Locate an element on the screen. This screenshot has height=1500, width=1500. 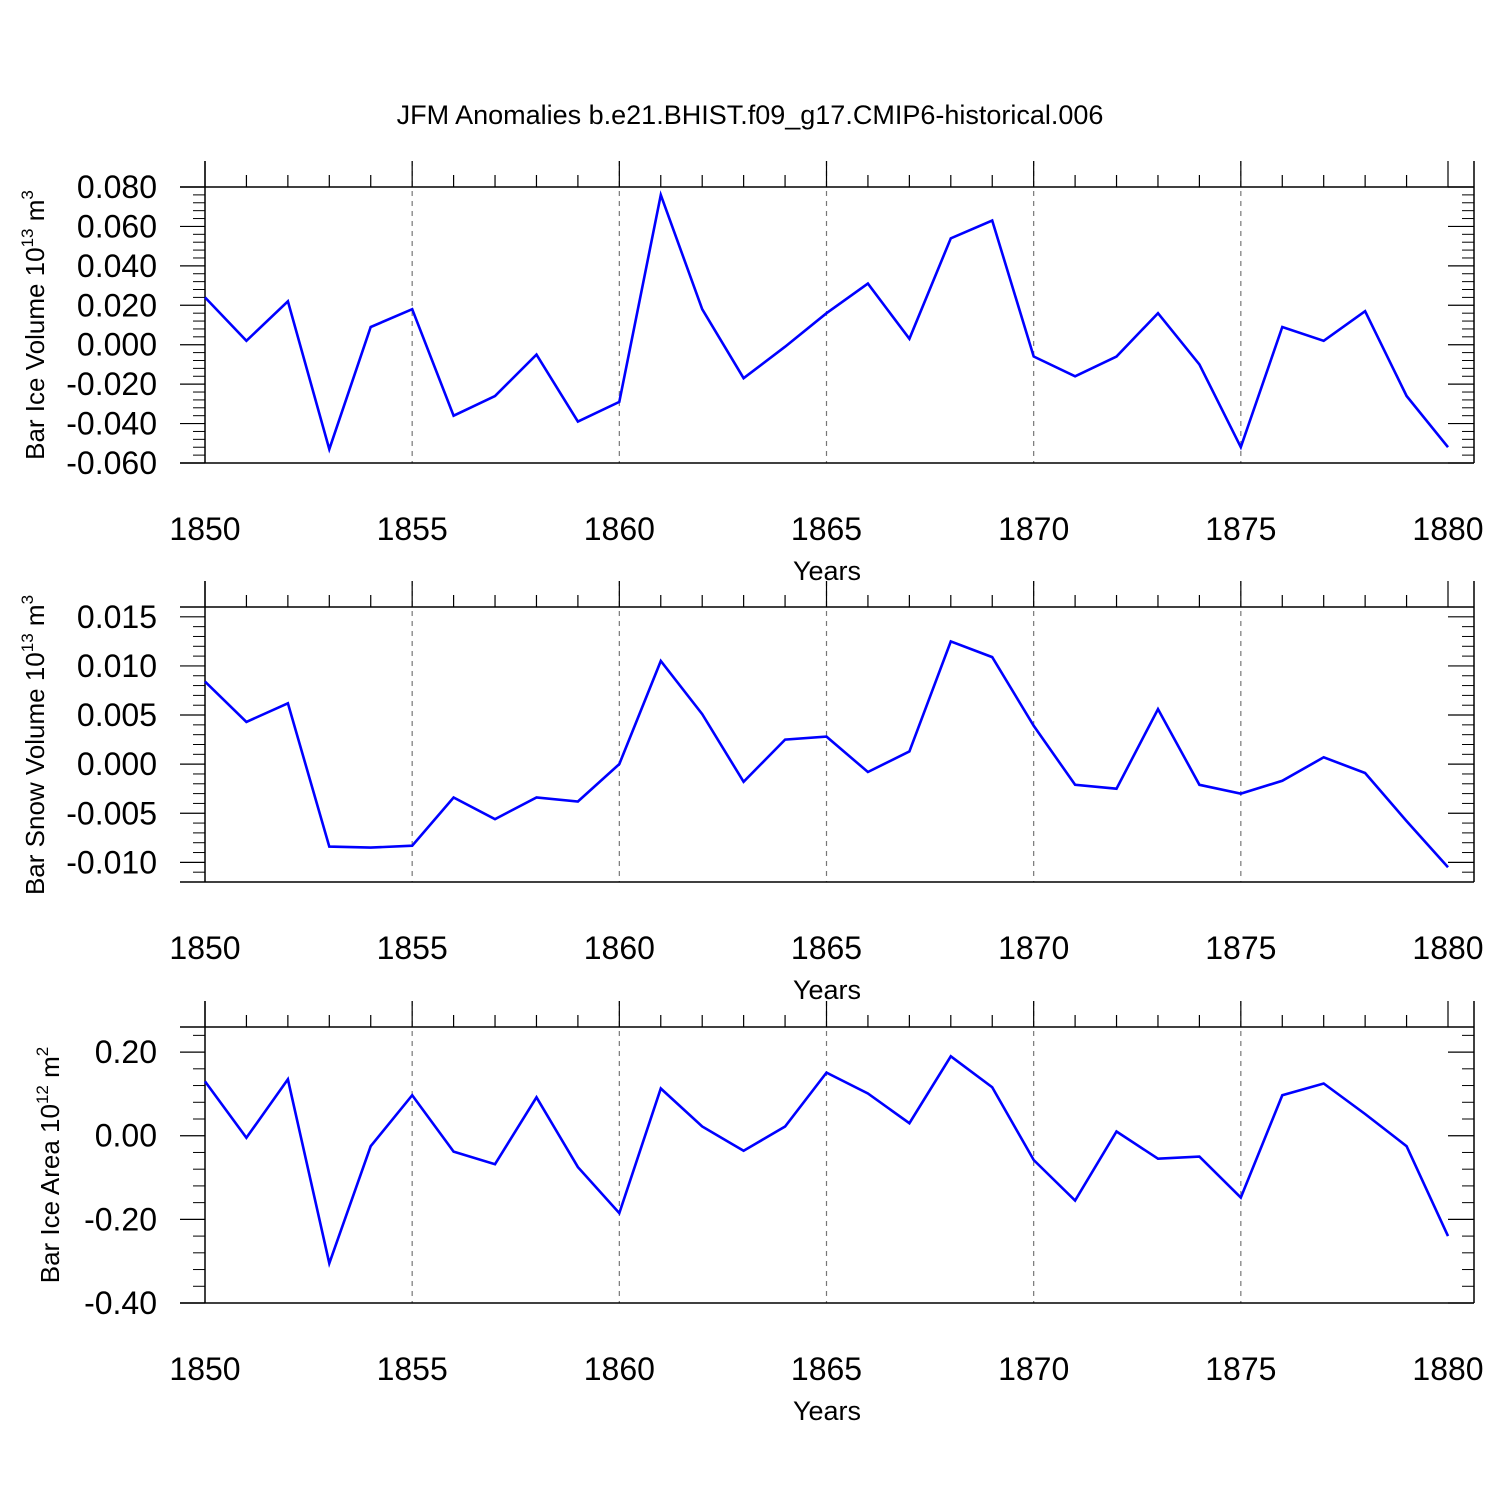
y-axis-label-text: Bar Snow Volume 10 is located at coordinates (35, 773).